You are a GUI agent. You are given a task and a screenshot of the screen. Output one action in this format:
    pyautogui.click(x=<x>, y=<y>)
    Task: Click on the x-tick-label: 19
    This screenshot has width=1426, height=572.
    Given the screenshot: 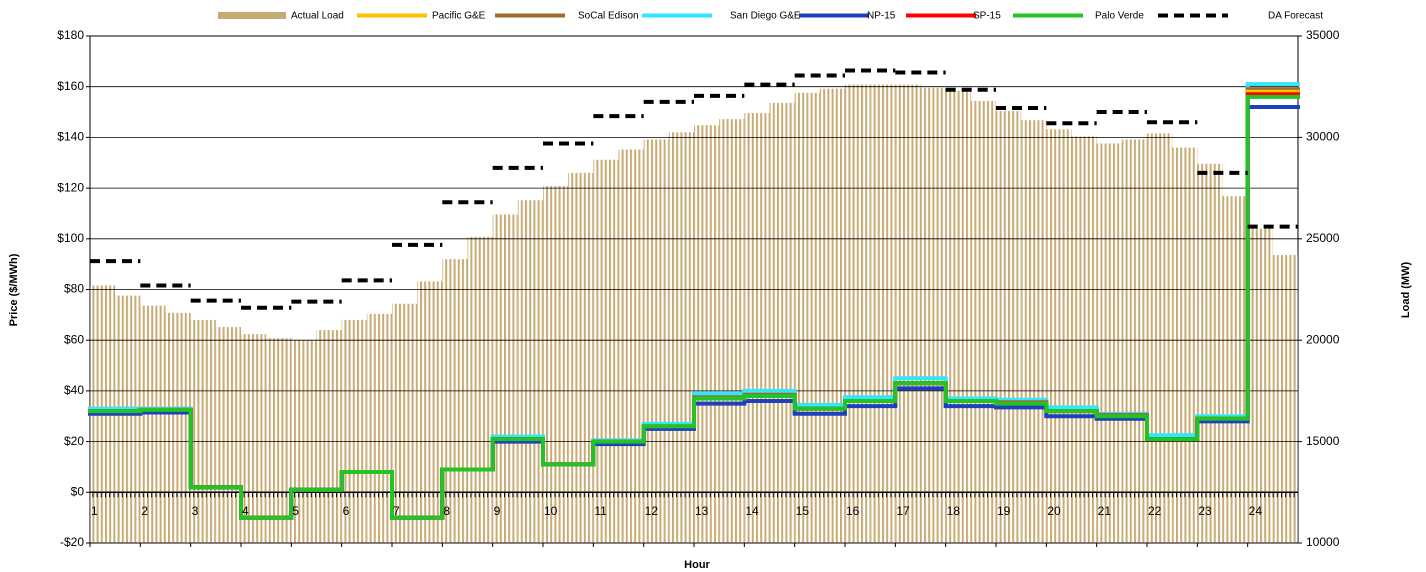 What is the action you would take?
    pyautogui.click(x=1004, y=511)
    